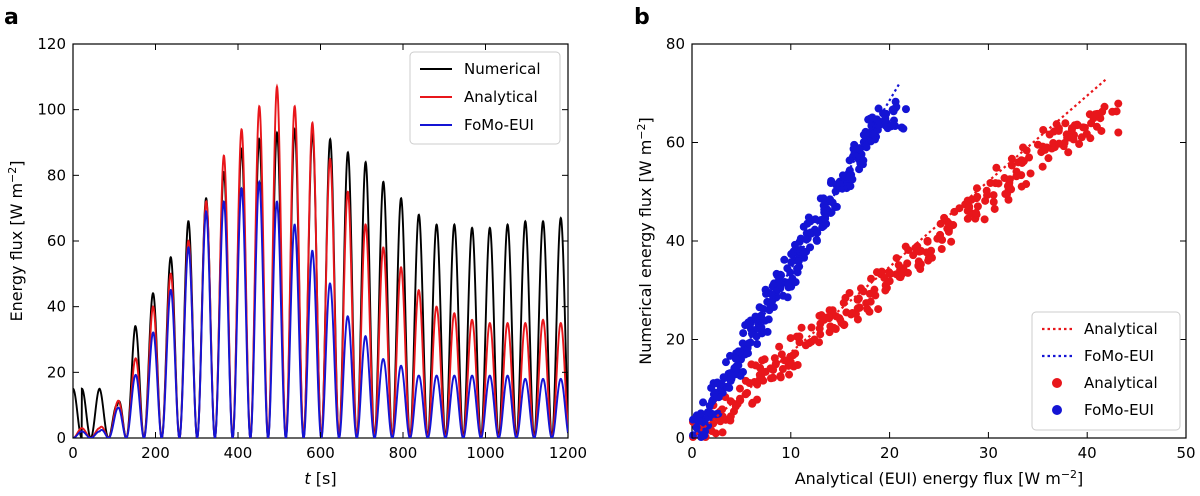 This screenshot has height=496, width=1200. Describe the element at coordinates (790, 453) in the screenshot. I see `panel-b-xtick-label: 10` at that location.